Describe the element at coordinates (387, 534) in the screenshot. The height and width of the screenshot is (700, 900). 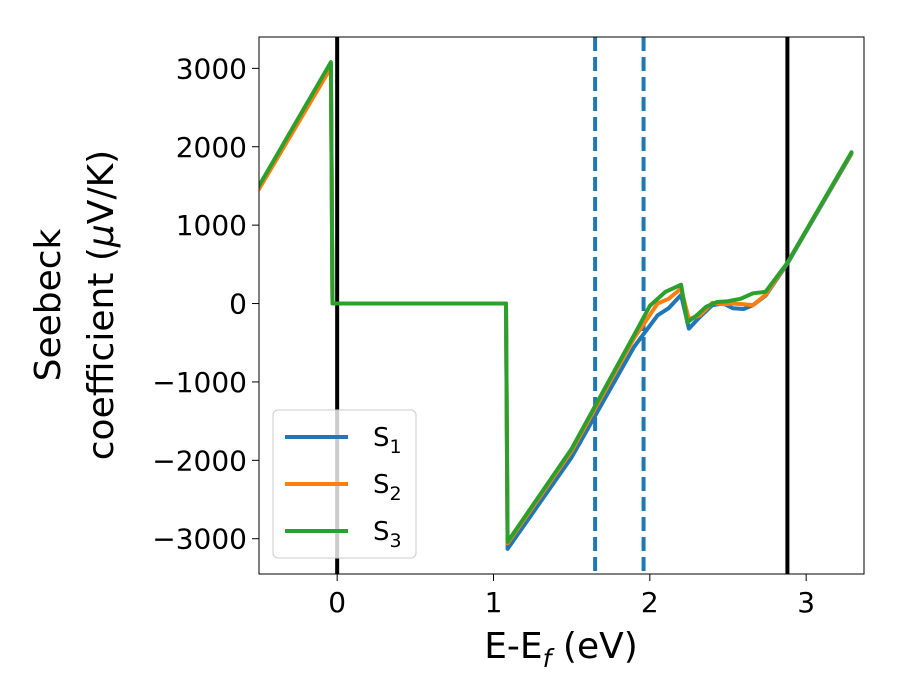
I see `legend-label-s3: S3` at that location.